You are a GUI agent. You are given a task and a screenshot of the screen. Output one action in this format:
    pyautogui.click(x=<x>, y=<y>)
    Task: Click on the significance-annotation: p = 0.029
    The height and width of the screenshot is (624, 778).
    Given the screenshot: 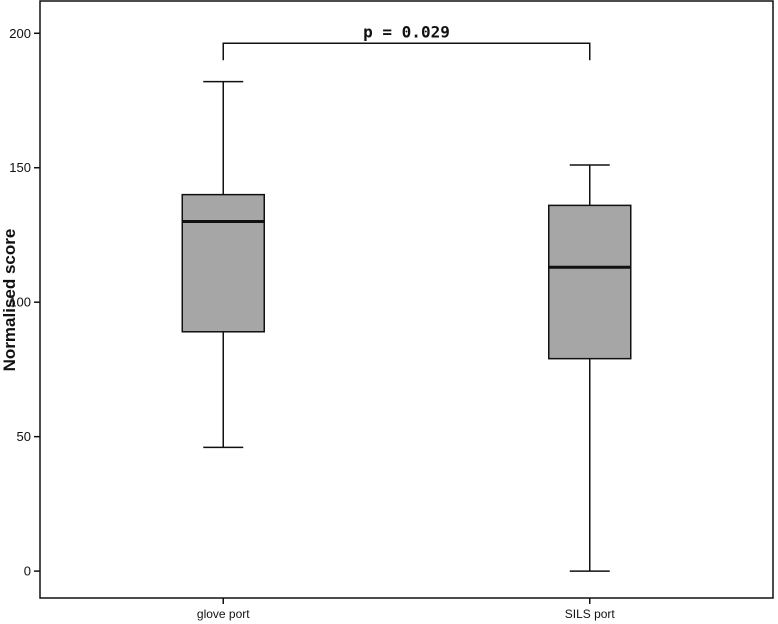 What is the action you would take?
    pyautogui.click(x=406, y=41)
    